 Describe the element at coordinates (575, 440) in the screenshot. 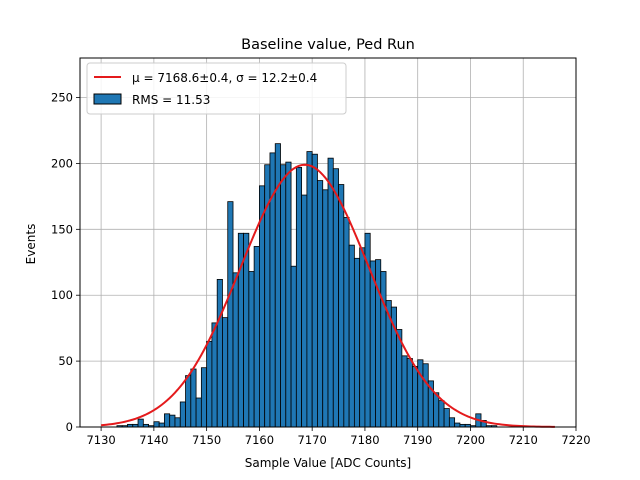

I see `x-tick-label: 7220` at that location.